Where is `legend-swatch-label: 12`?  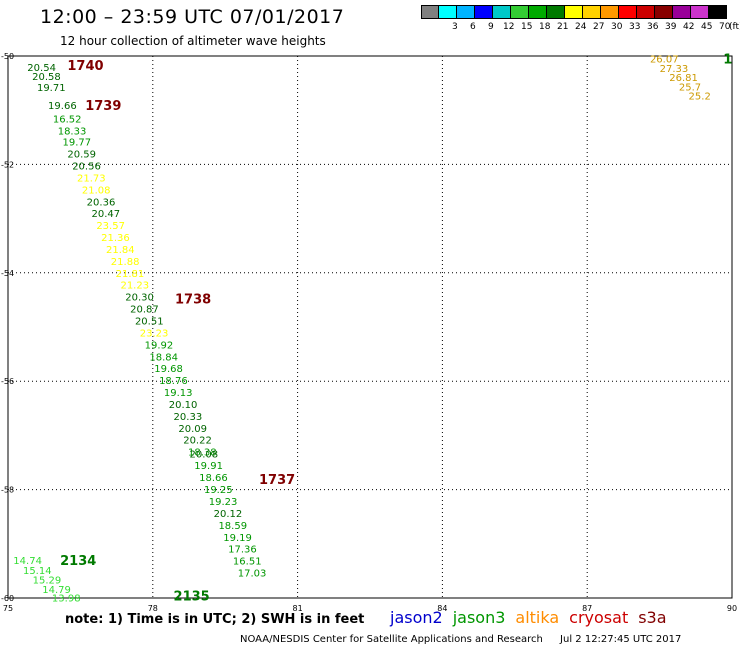
legend-swatch-label: 12 is located at coordinates (509, 27).